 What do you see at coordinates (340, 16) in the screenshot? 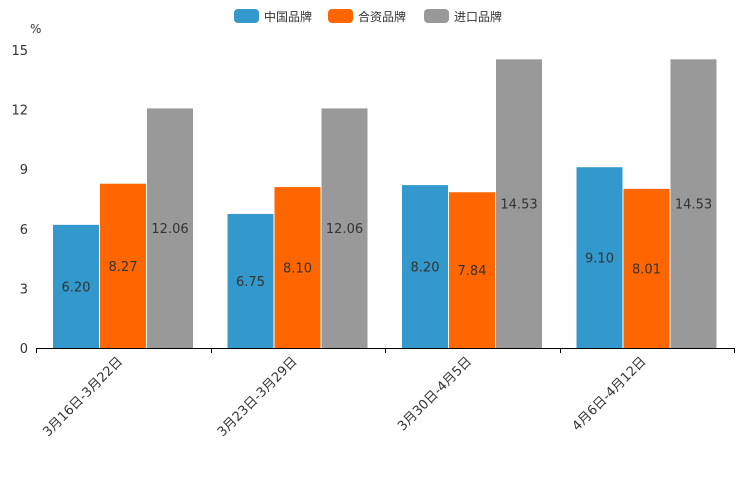
I see `legend-swatch-joint-venture` at bounding box center [340, 16].